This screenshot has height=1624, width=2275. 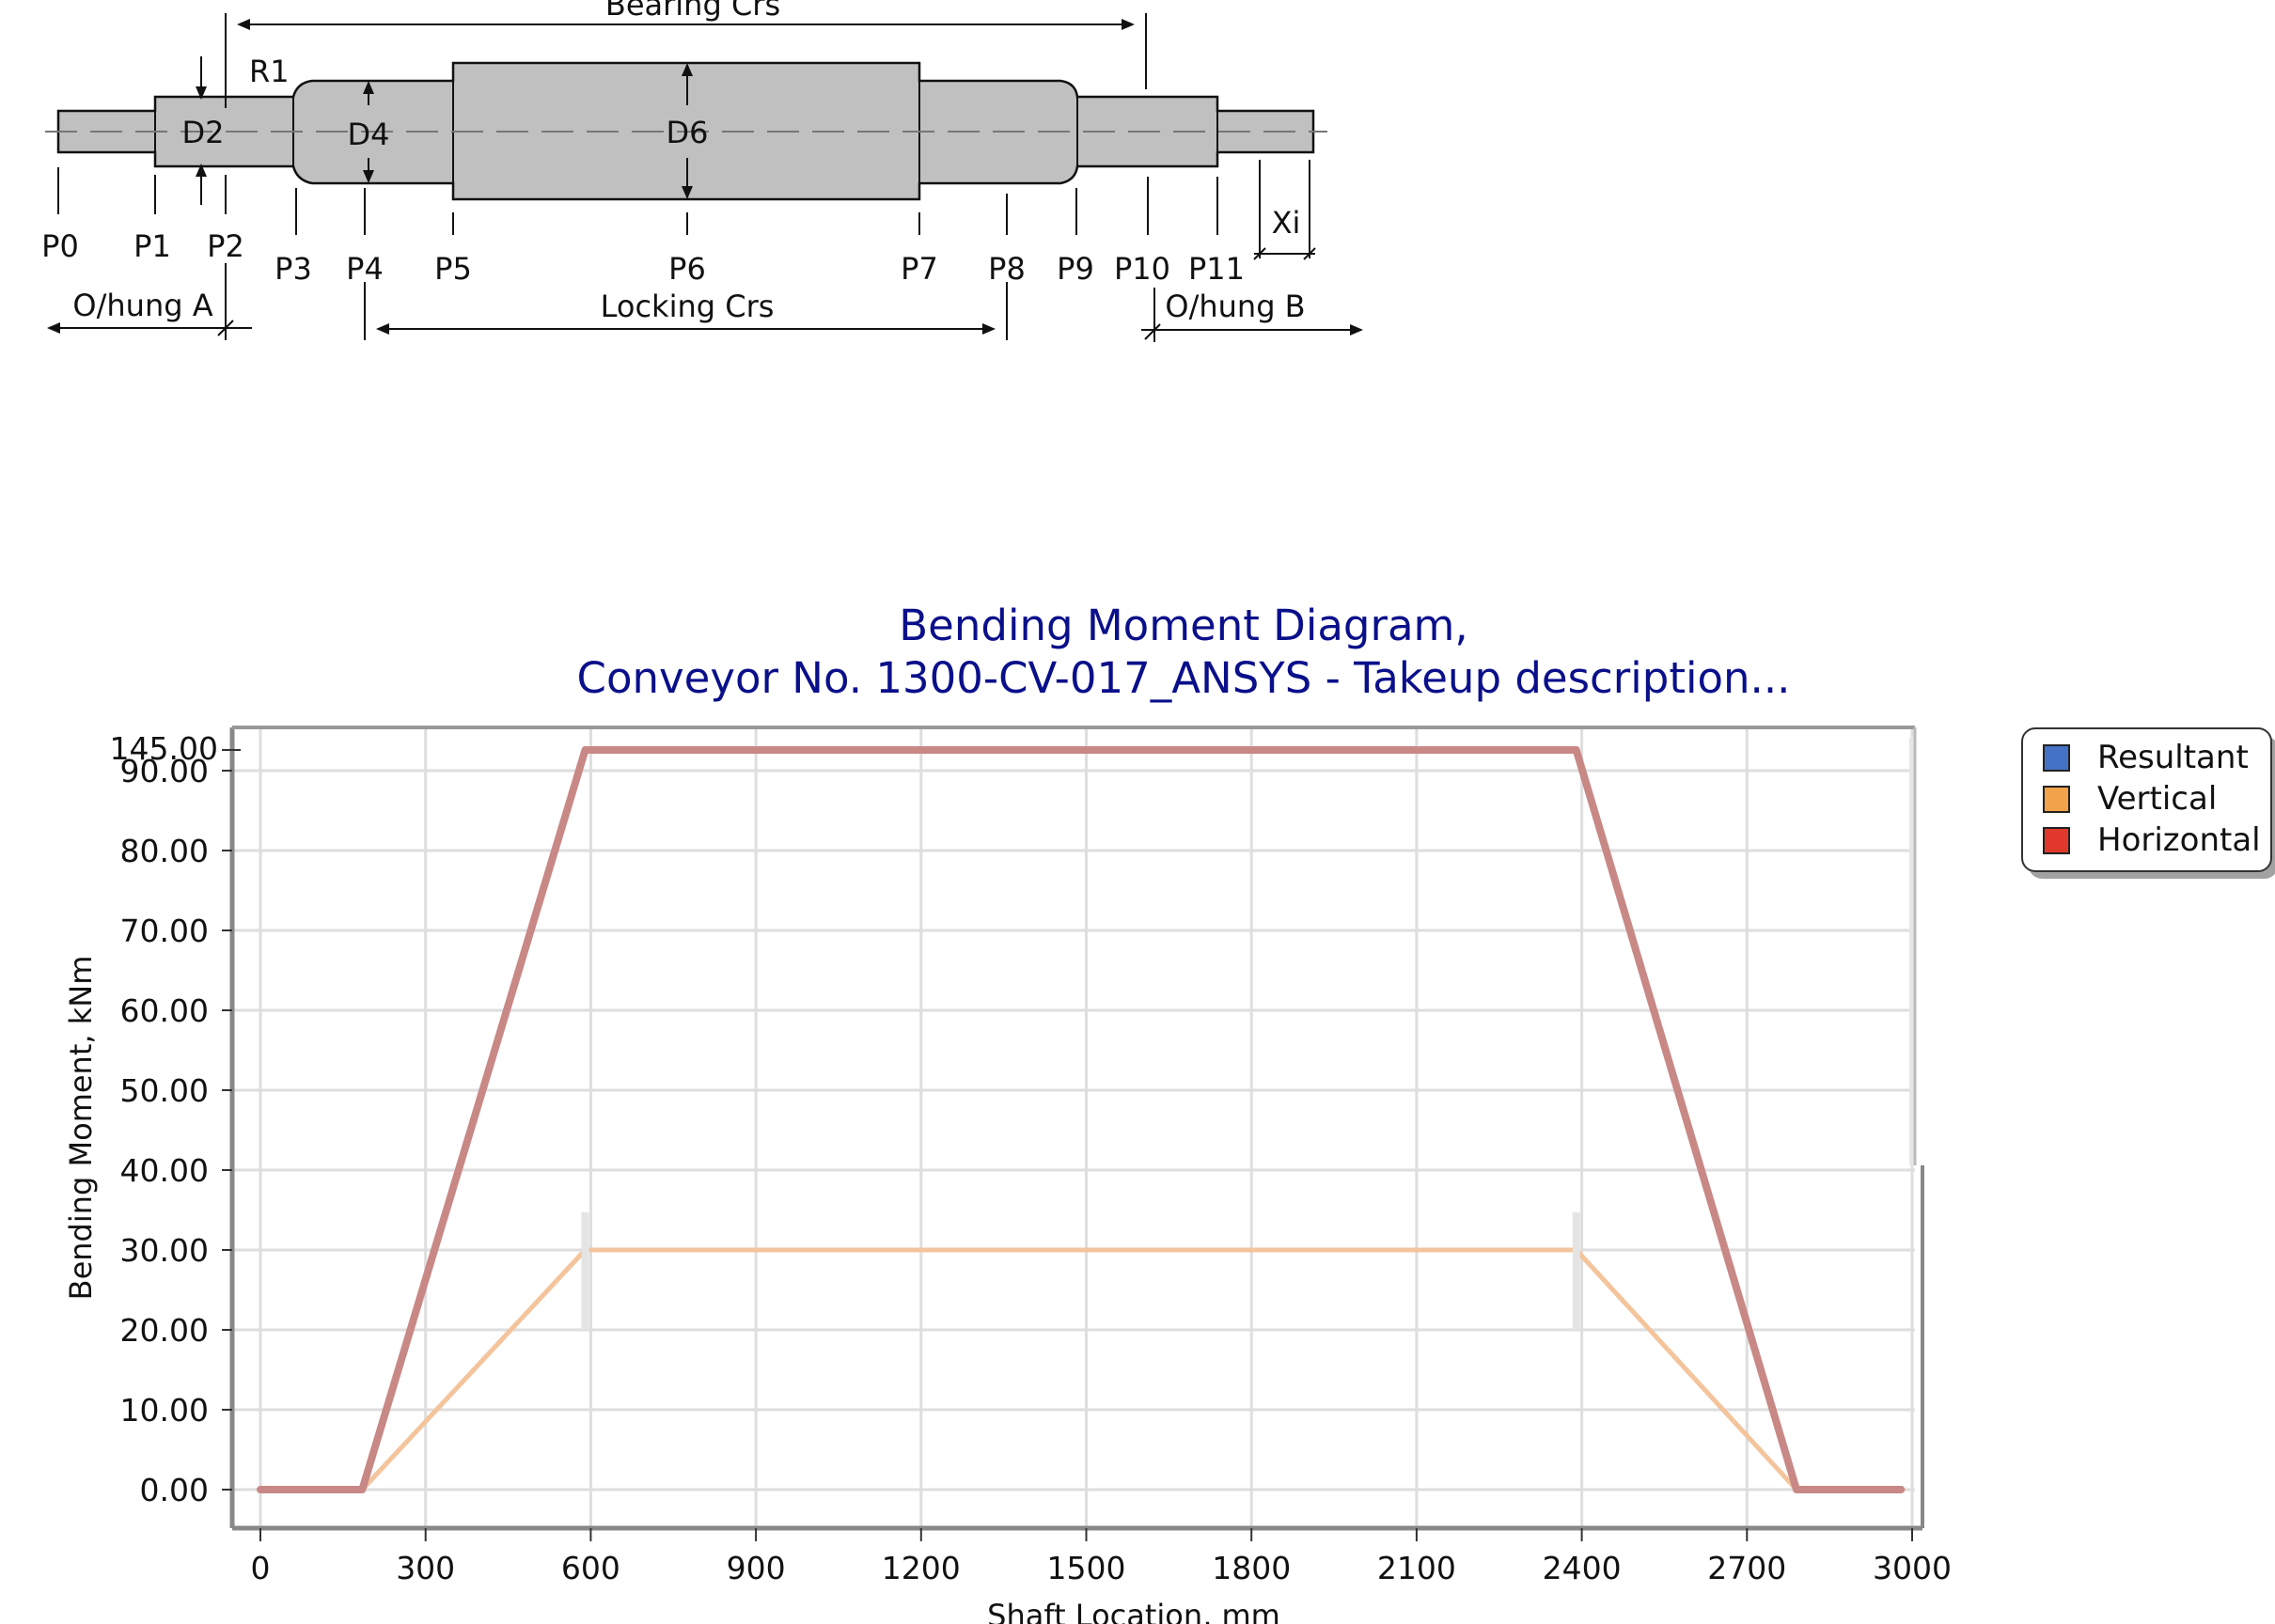 What do you see at coordinates (142, 305) in the screenshot?
I see `ohung-a-label: O/hung A` at bounding box center [142, 305].